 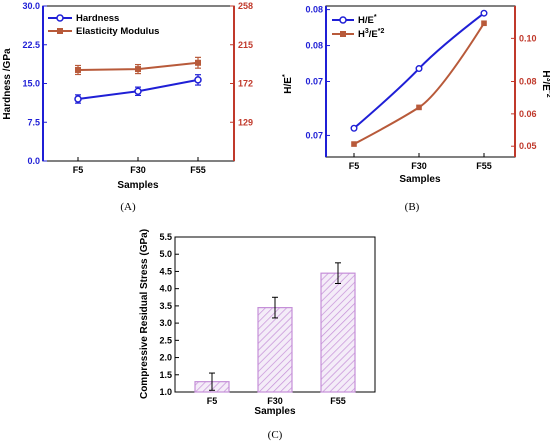 What do you see at coordinates (7, 84) in the screenshot?
I see `panel-a-ylabel: Hardness /GPa` at bounding box center [7, 84].